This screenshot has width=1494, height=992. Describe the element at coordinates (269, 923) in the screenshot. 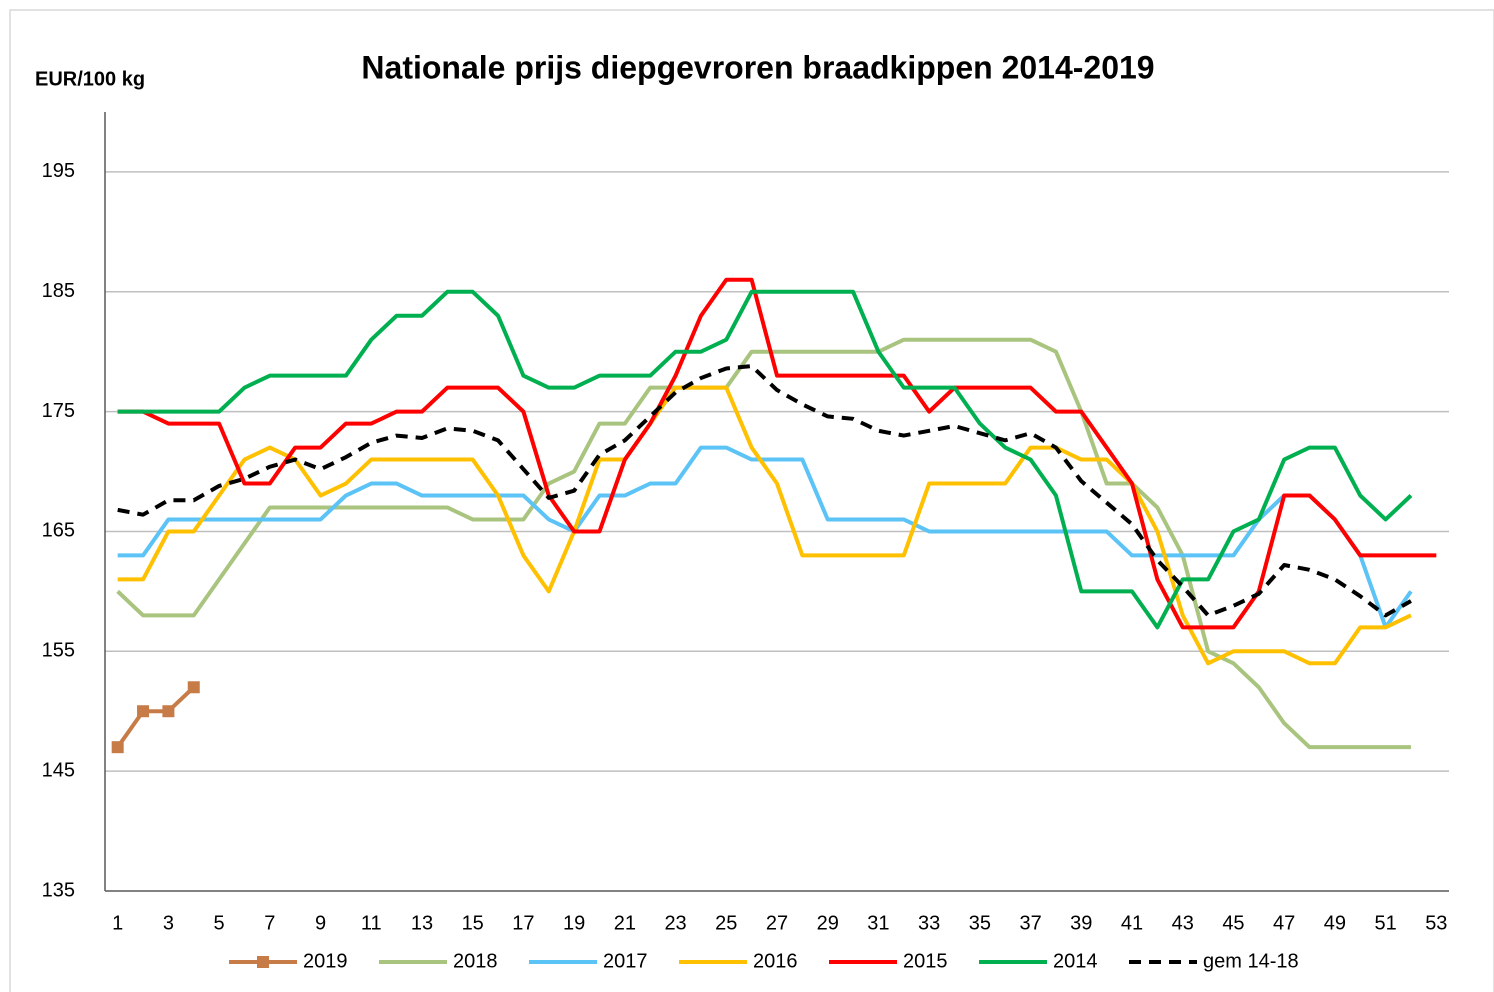

I see `x-tick-label: 7` at that location.